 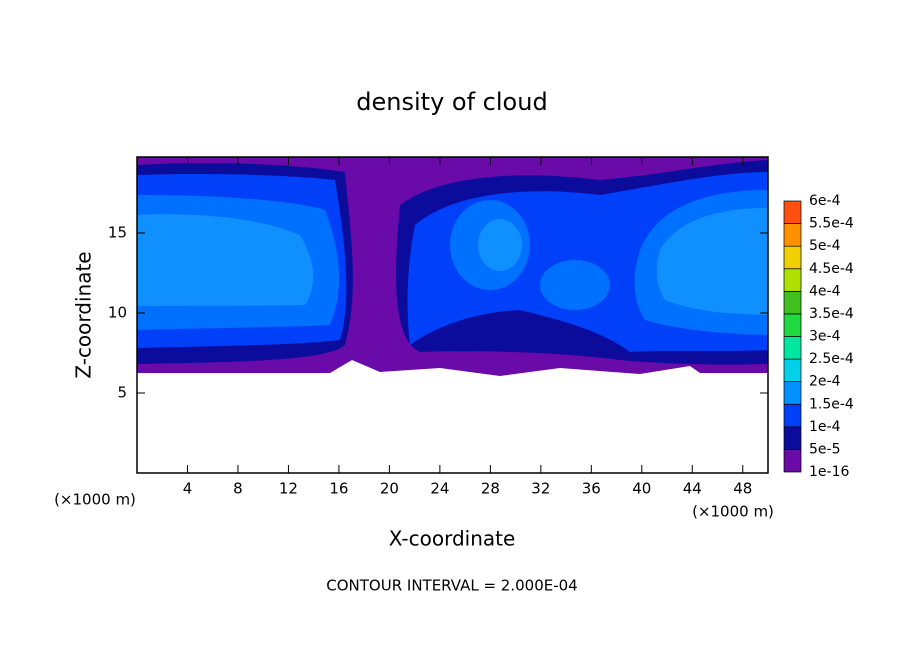 I want to click on x-axis-label: X-coordinate, so click(x=452, y=539).